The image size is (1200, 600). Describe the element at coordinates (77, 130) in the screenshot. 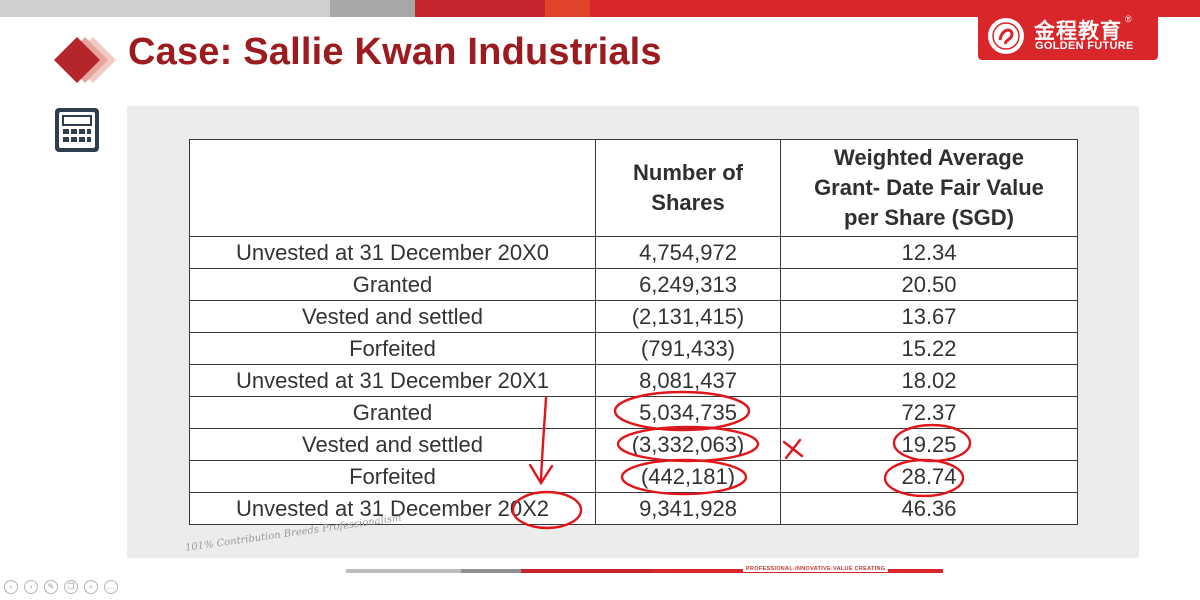

I see `calculator-icon` at that location.